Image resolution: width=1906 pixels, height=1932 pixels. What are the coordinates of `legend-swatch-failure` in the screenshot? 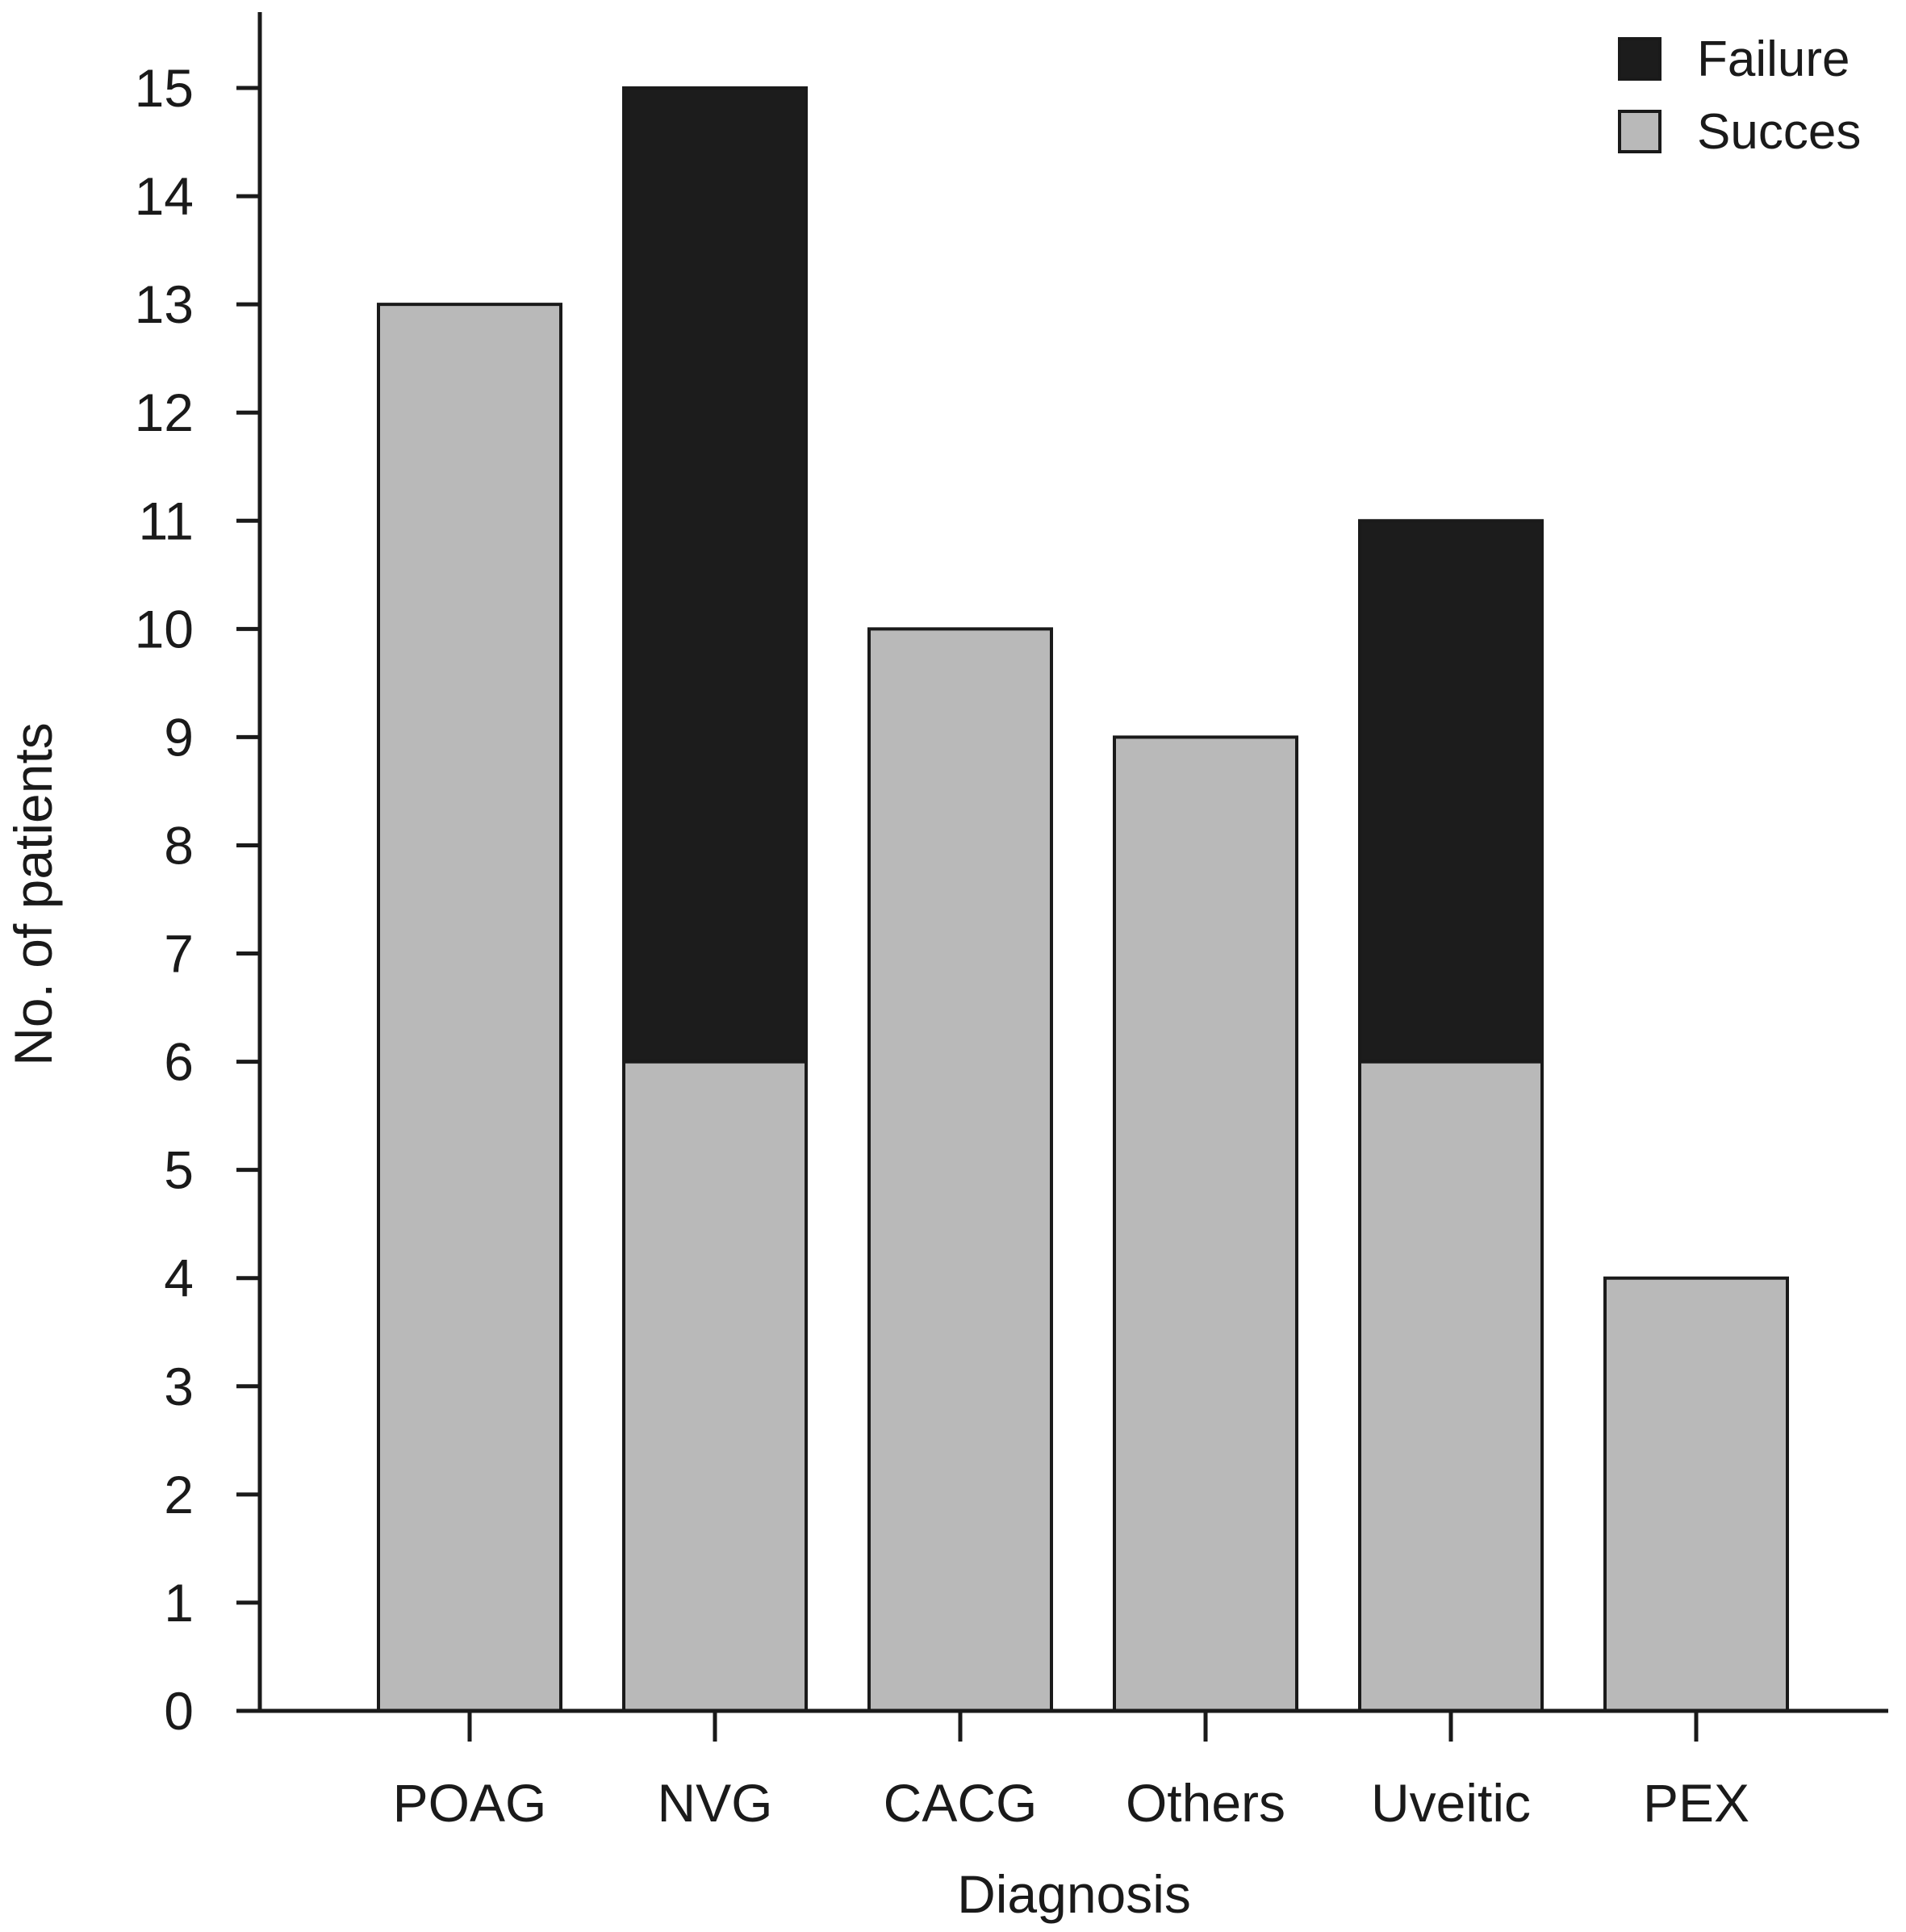 It's located at (1639, 59).